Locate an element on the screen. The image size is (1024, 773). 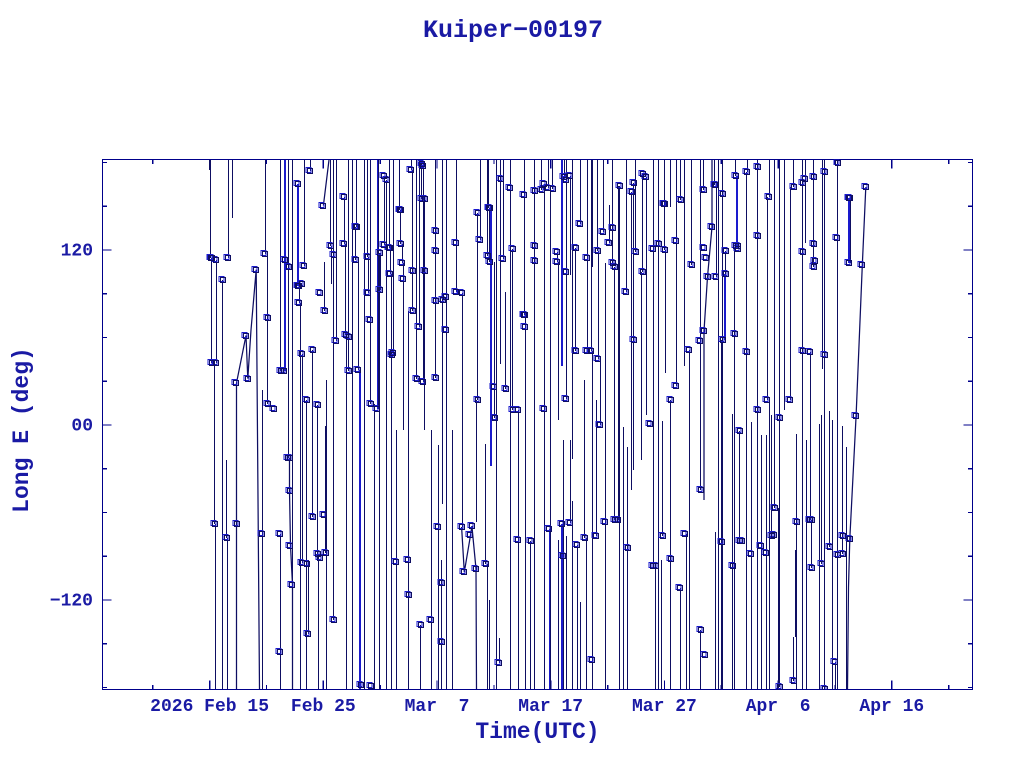
svg-text: −120 is located at coordinates (71, 602).